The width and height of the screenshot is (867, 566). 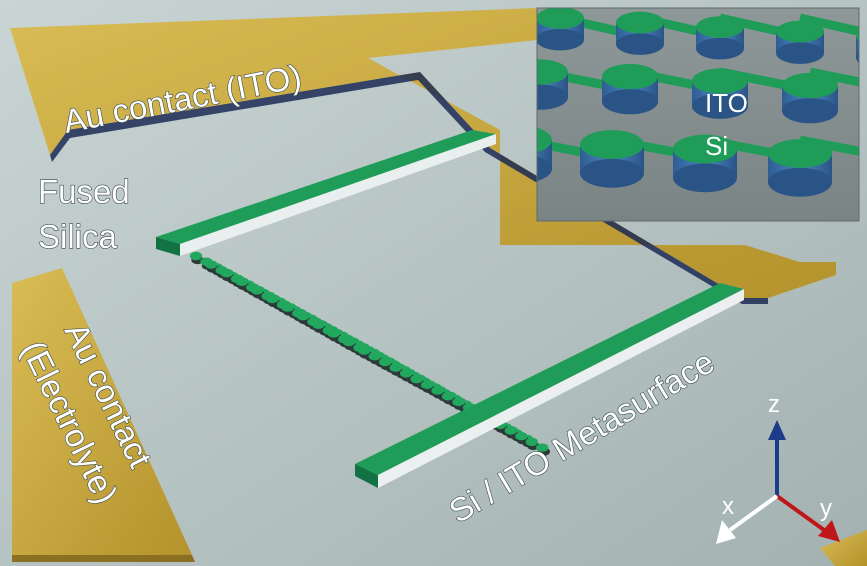 What do you see at coordinates (843, 548) in the screenshot?
I see `au-contact-corner` at bounding box center [843, 548].